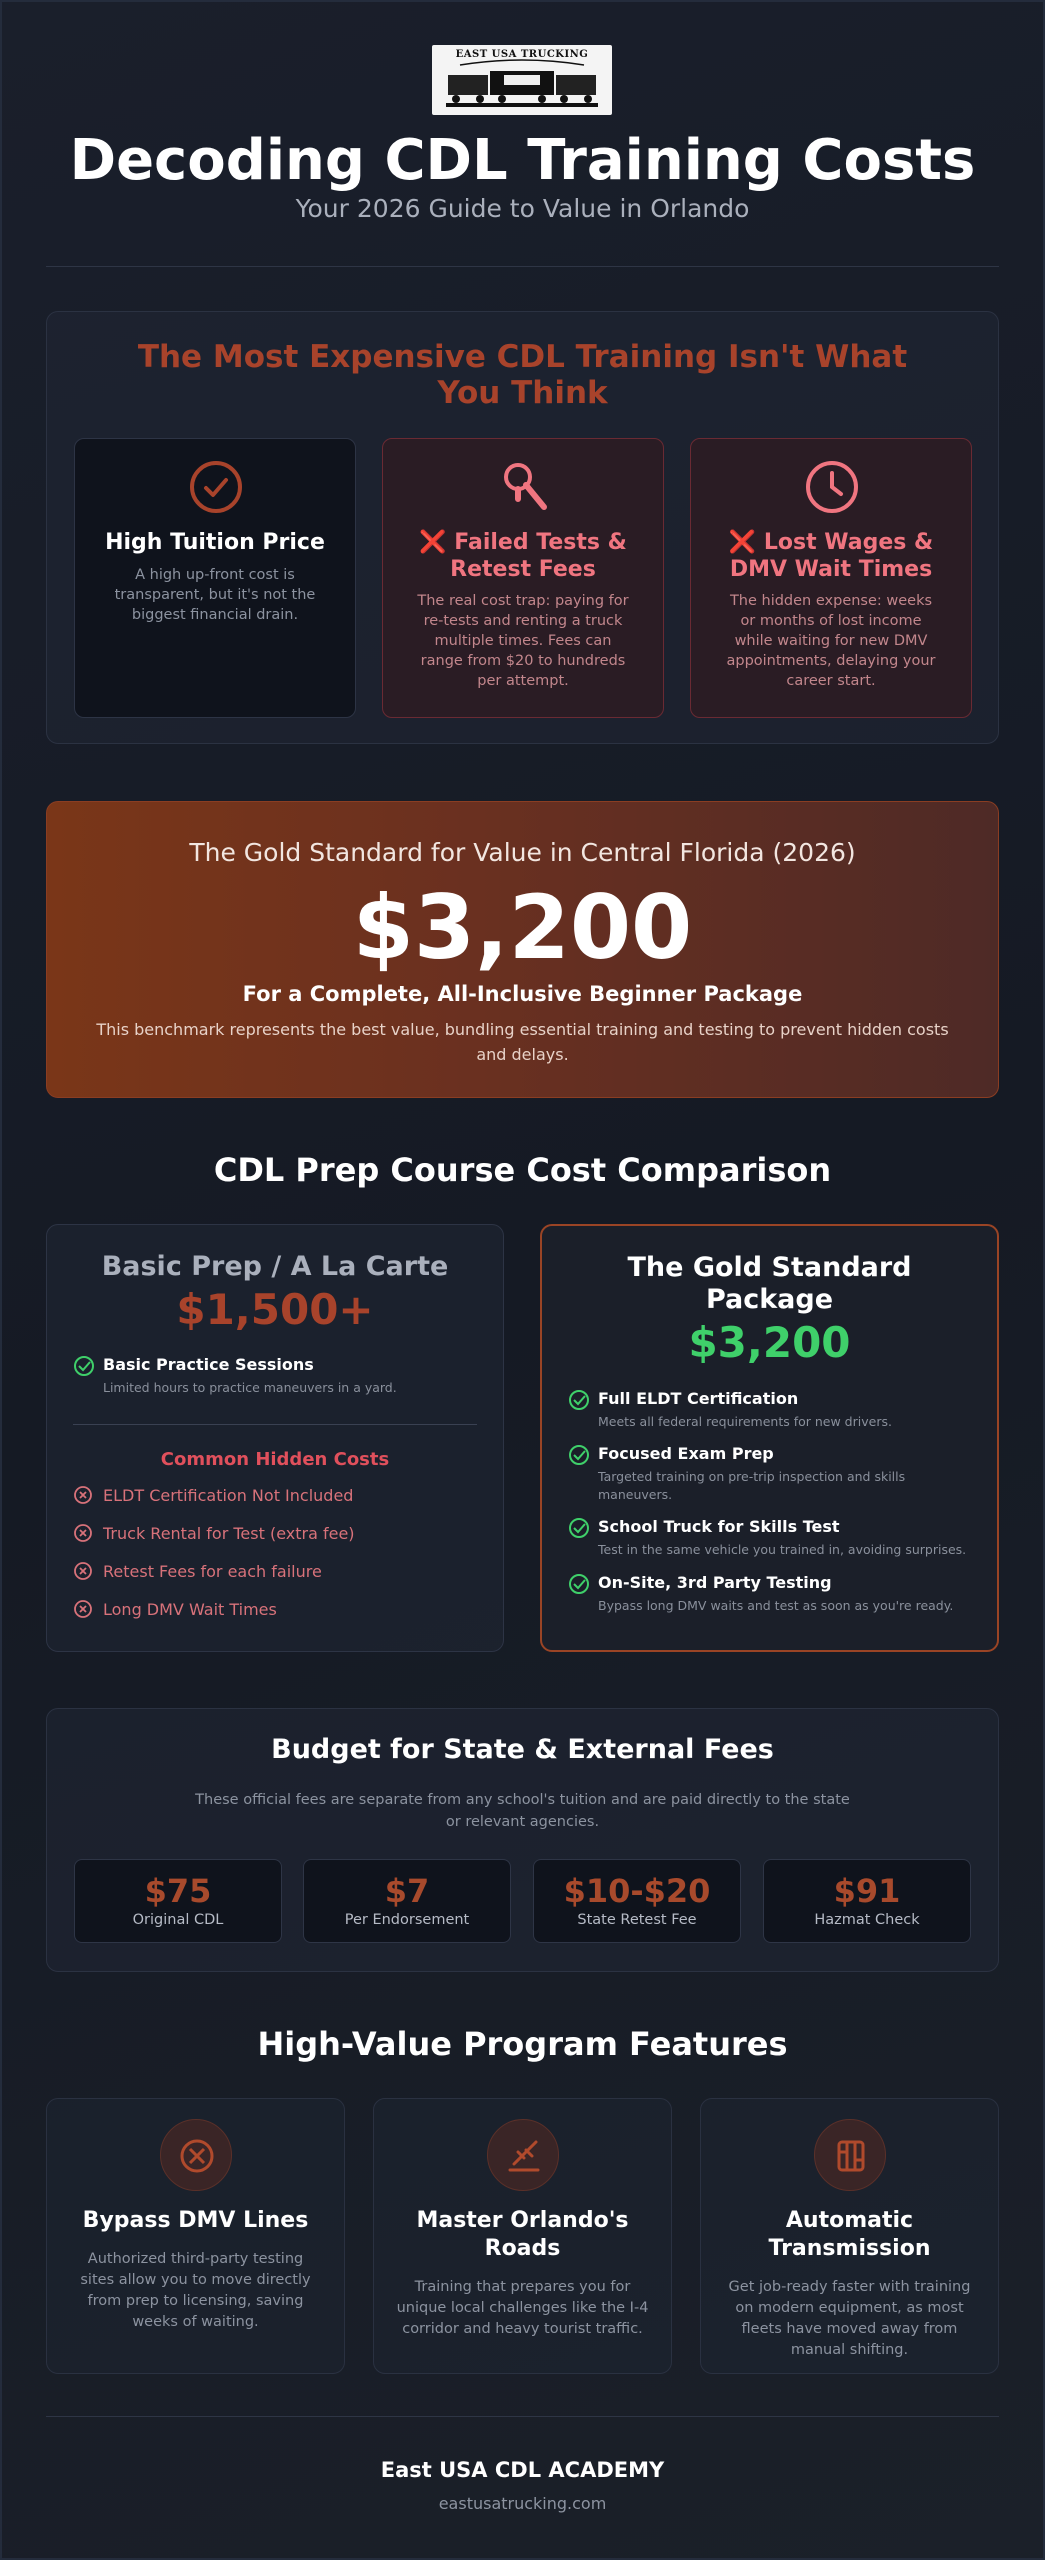 The width and height of the screenshot is (1045, 2560). Describe the element at coordinates (522, 83) in the screenshot. I see `truck-logo-icon` at that location.